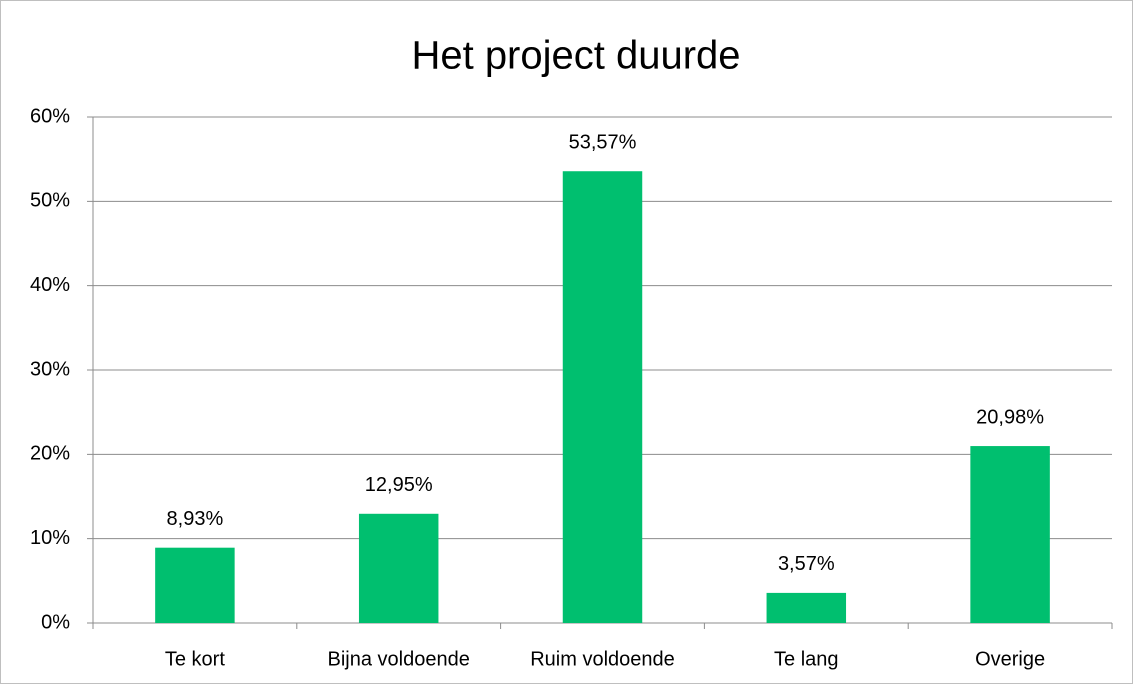  What do you see at coordinates (50, 538) in the screenshot?
I see `y-tick-label: 10%` at bounding box center [50, 538].